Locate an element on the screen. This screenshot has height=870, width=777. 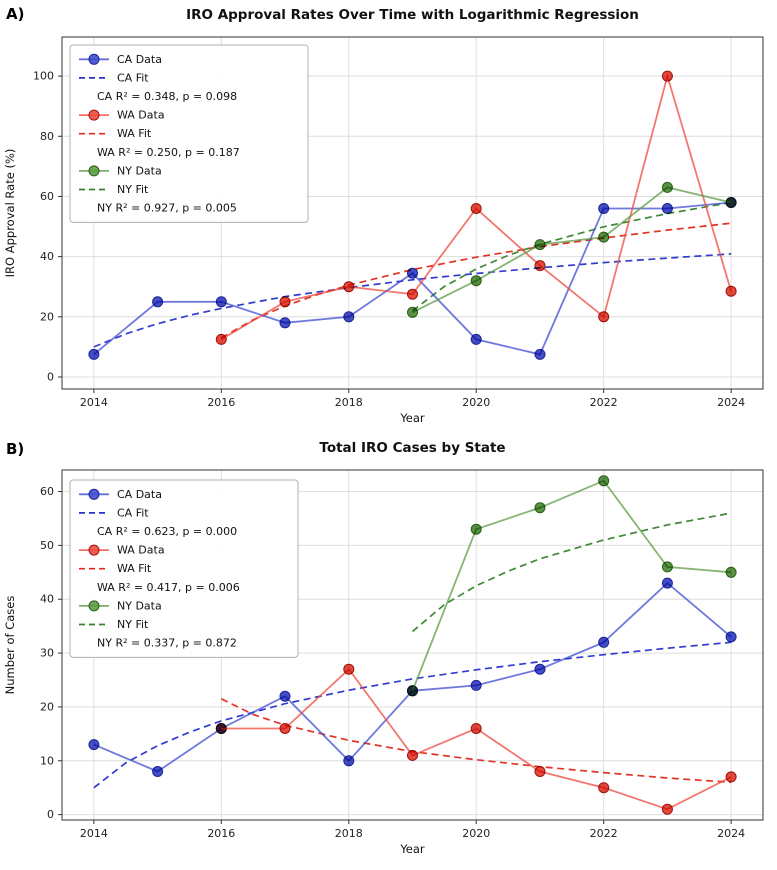
chart-title: Total IRO Cases by State is located at coordinates (412, 448).